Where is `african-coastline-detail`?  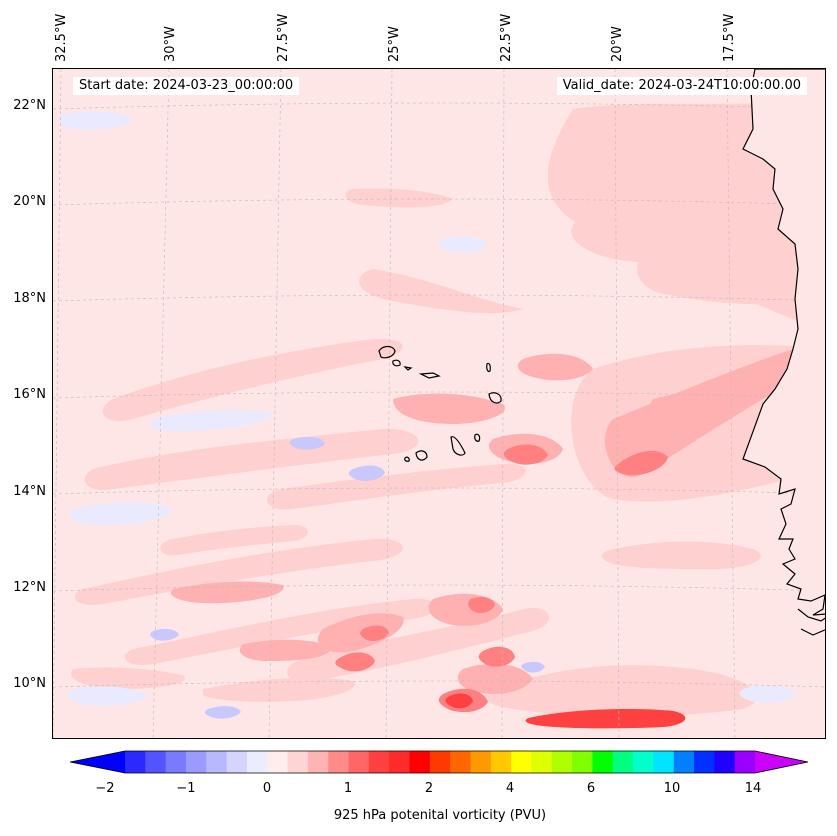 african-coastline-detail is located at coordinates (811, 622).